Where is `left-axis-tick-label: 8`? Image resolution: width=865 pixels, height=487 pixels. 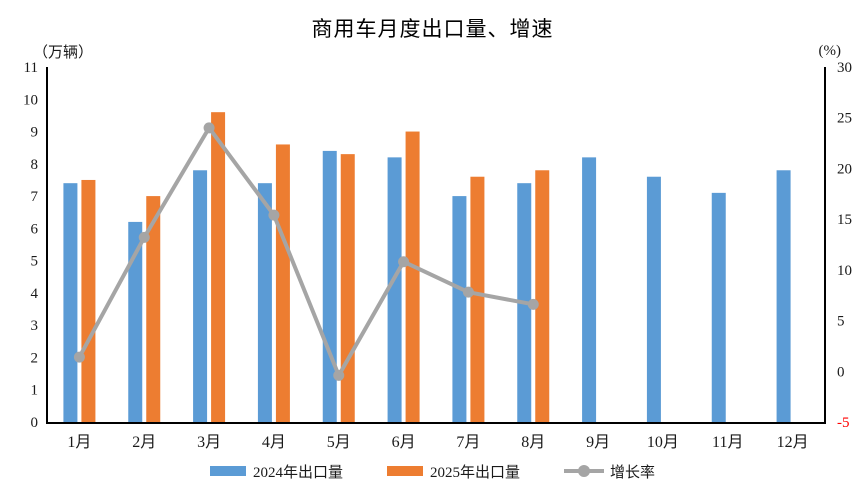
left-axis-tick-label: 8 is located at coordinates (35, 165).